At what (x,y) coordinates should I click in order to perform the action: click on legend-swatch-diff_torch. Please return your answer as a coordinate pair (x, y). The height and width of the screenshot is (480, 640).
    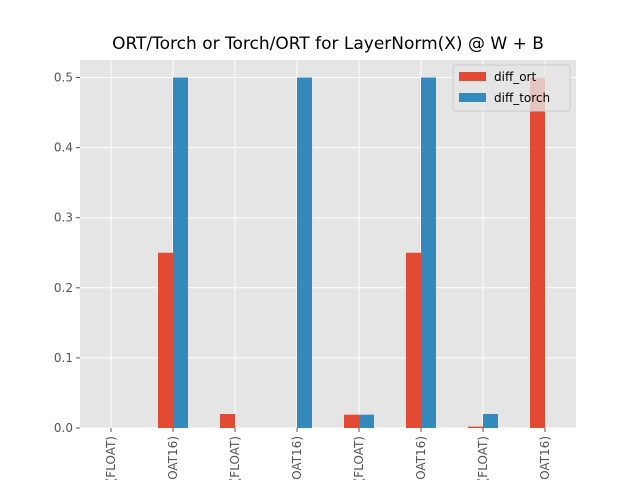
    Looking at the image, I should click on (472, 97).